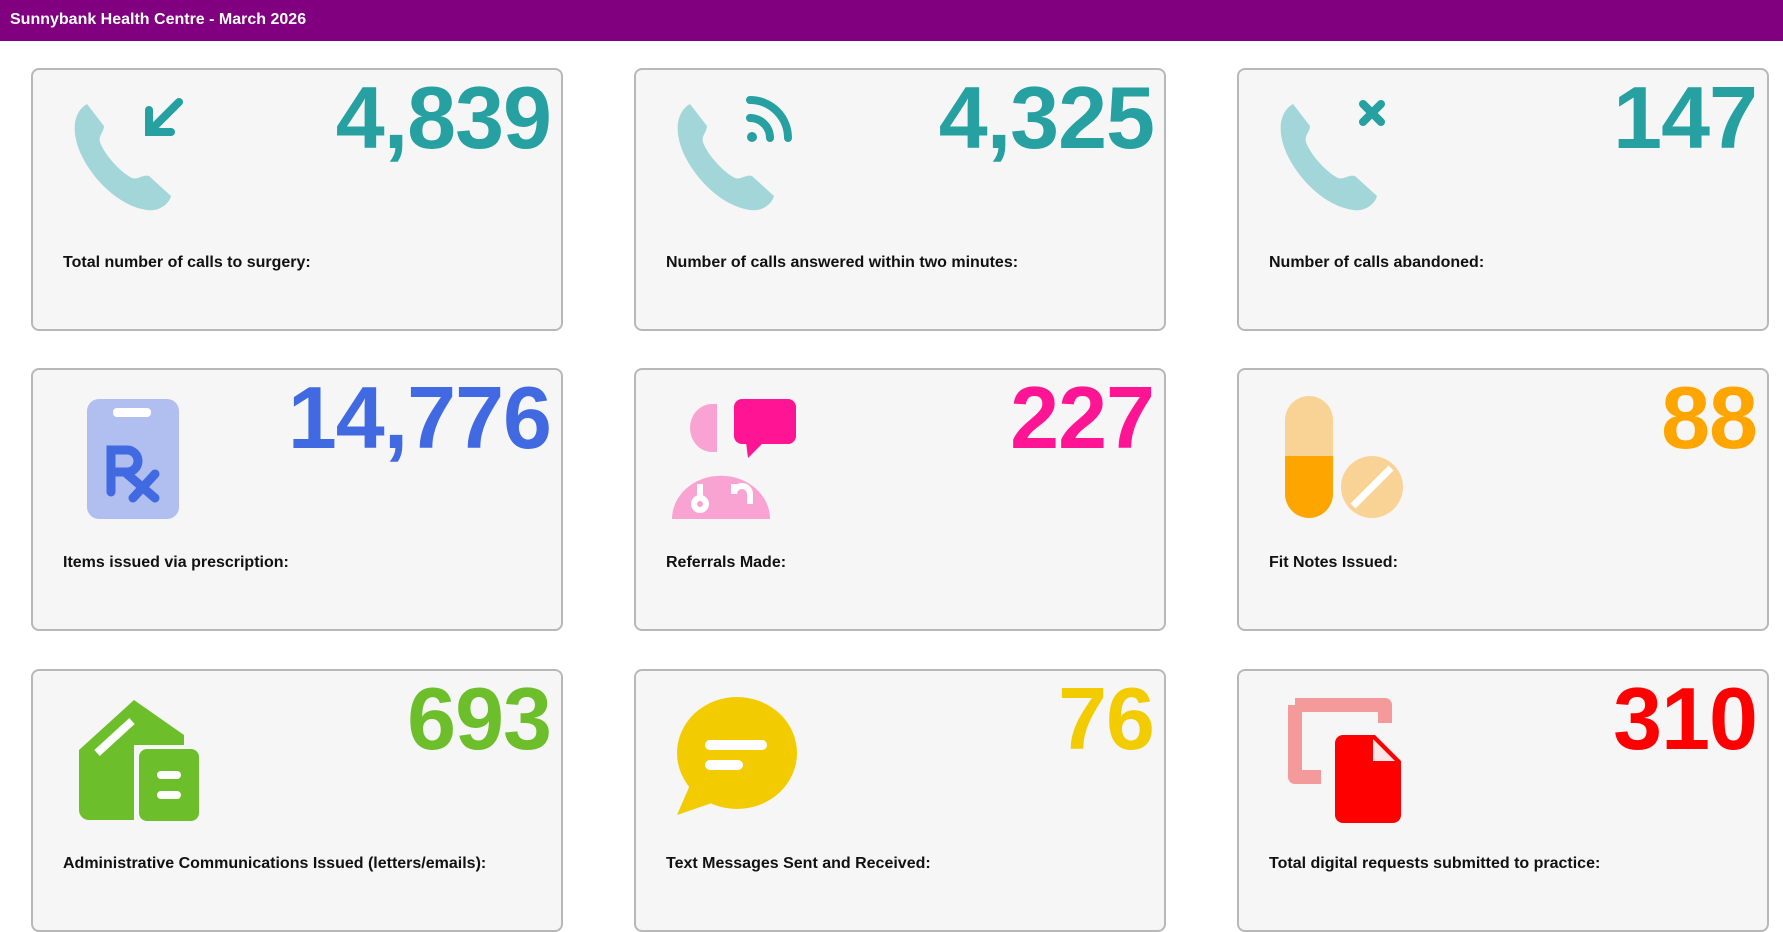 The height and width of the screenshot is (932, 1783). What do you see at coordinates (176, 562) in the screenshot?
I see `stat-label: Items issued via prescription:` at bounding box center [176, 562].